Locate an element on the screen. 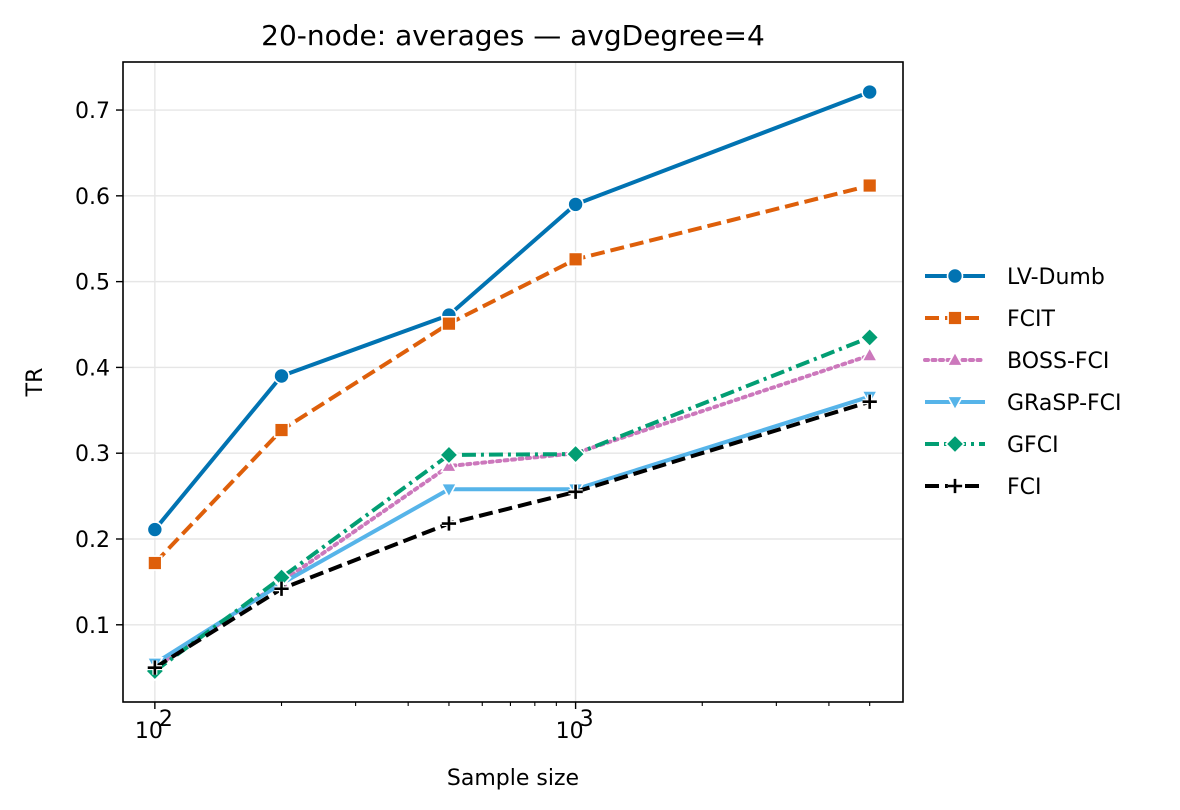 The image size is (1180, 810). legend-marker-fci is located at coordinates (955, 486).